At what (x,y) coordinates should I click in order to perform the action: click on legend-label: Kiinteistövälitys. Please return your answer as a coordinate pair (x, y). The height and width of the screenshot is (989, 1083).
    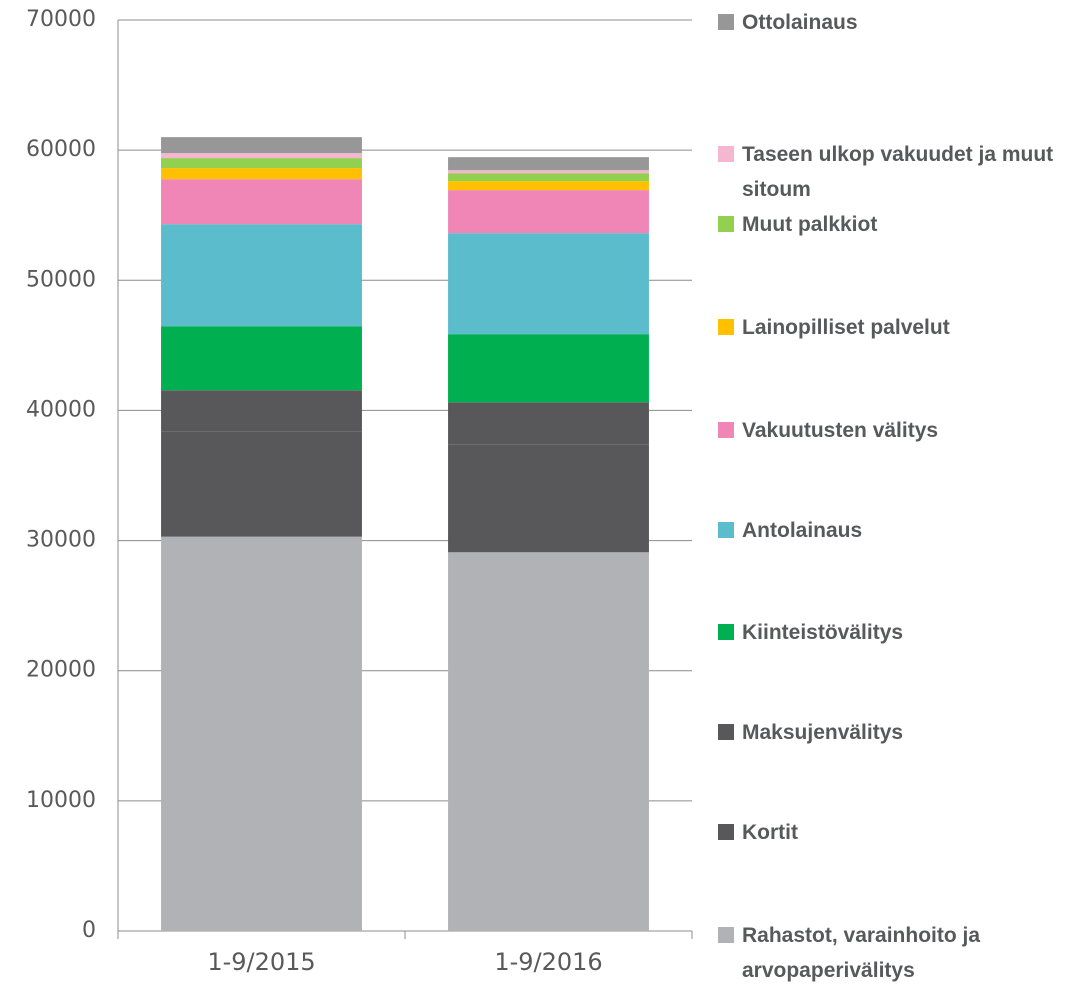
    Looking at the image, I should click on (823, 632).